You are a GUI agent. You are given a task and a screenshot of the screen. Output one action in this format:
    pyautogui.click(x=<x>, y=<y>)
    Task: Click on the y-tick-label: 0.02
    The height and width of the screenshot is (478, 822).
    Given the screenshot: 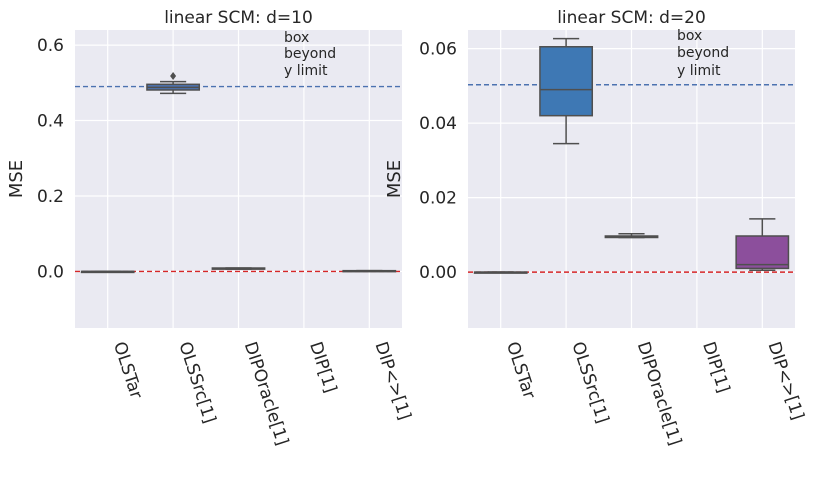 What is the action you would take?
    pyautogui.click(x=438, y=199)
    